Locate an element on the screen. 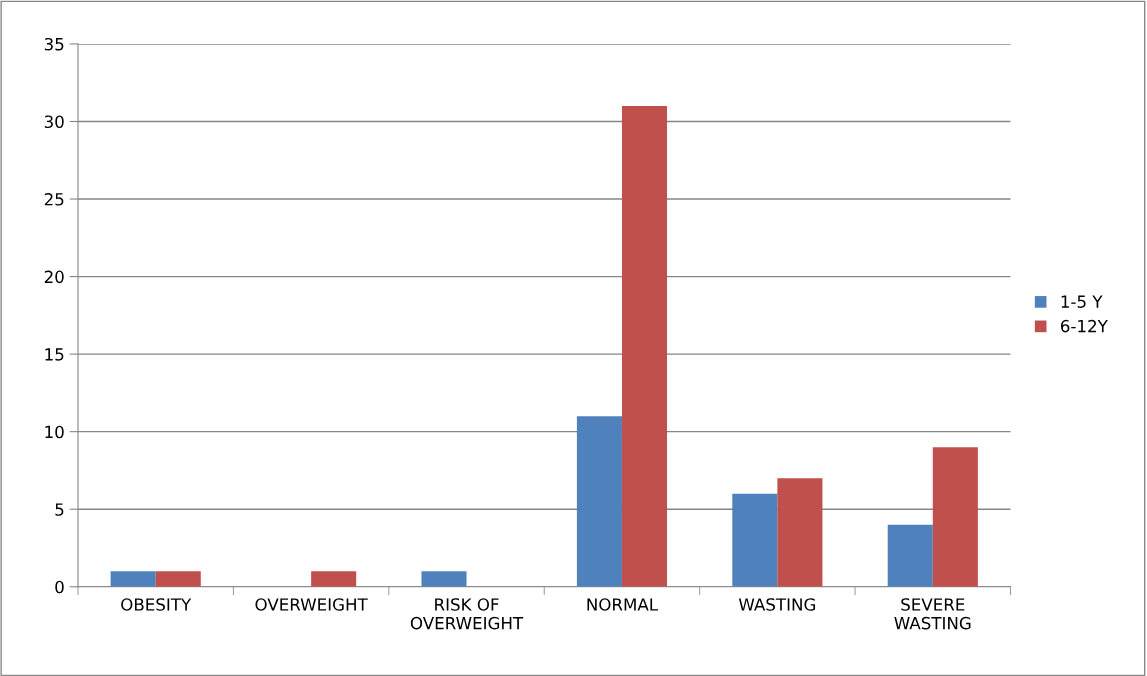  x-tick-label: NORMAL is located at coordinates (622, 604).